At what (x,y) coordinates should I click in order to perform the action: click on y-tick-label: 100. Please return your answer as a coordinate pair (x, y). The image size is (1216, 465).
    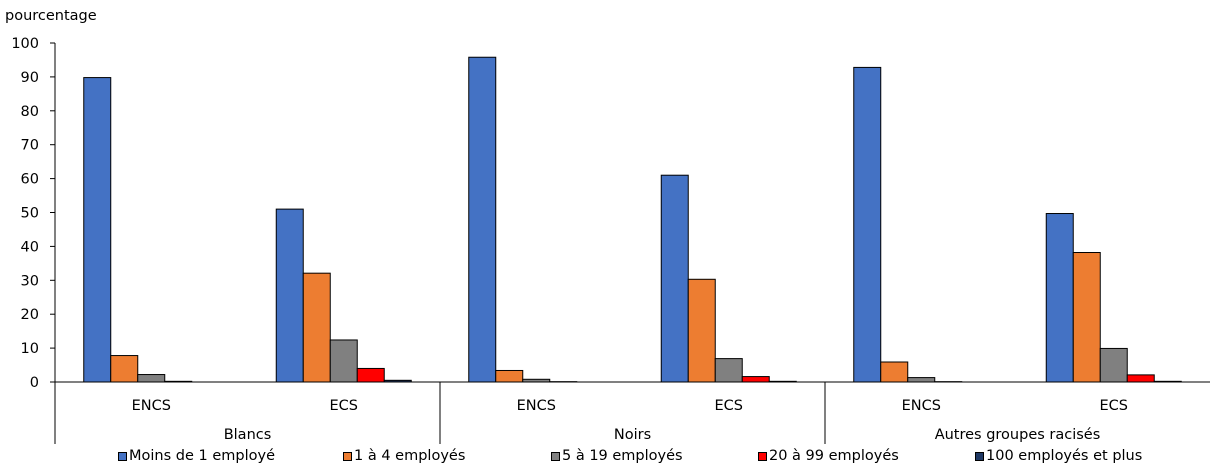
    Looking at the image, I should click on (25, 44).